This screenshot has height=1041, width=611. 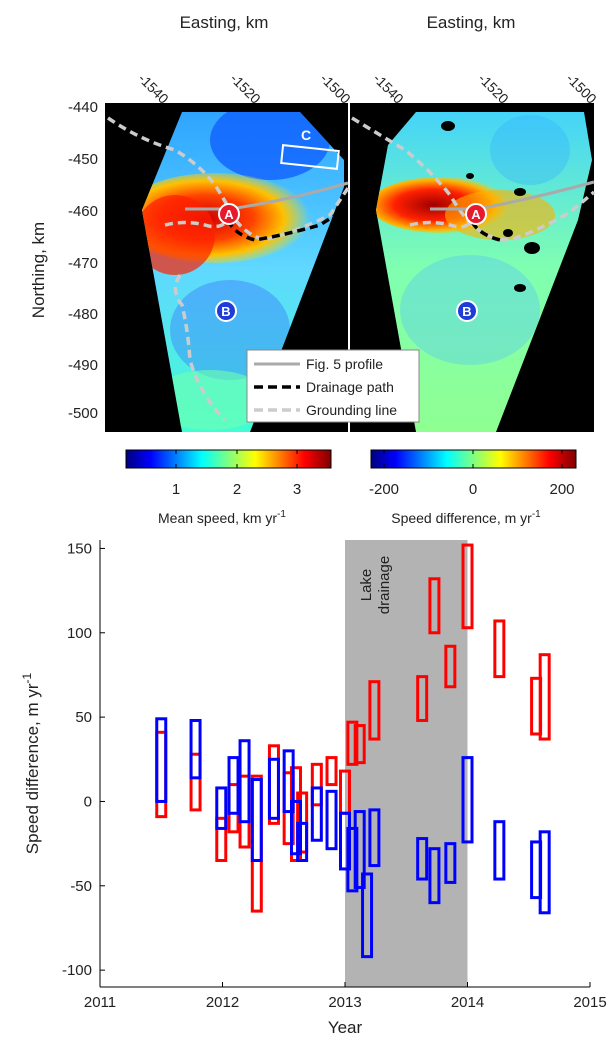 I want to click on marker-b-right: B, so click(x=467, y=311).